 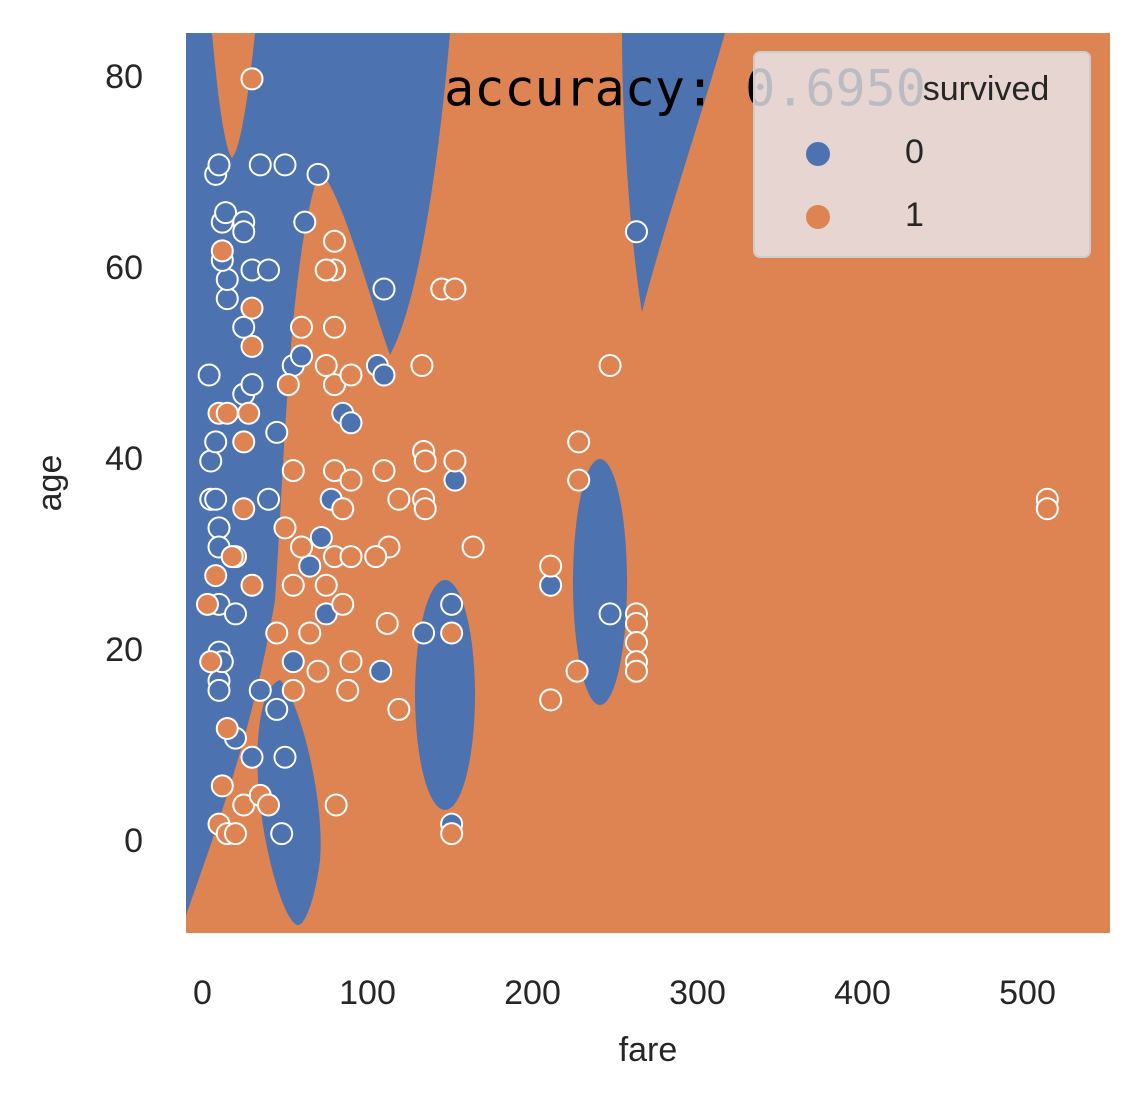 I want to click on x-tick-label: 400, so click(x=862, y=993).